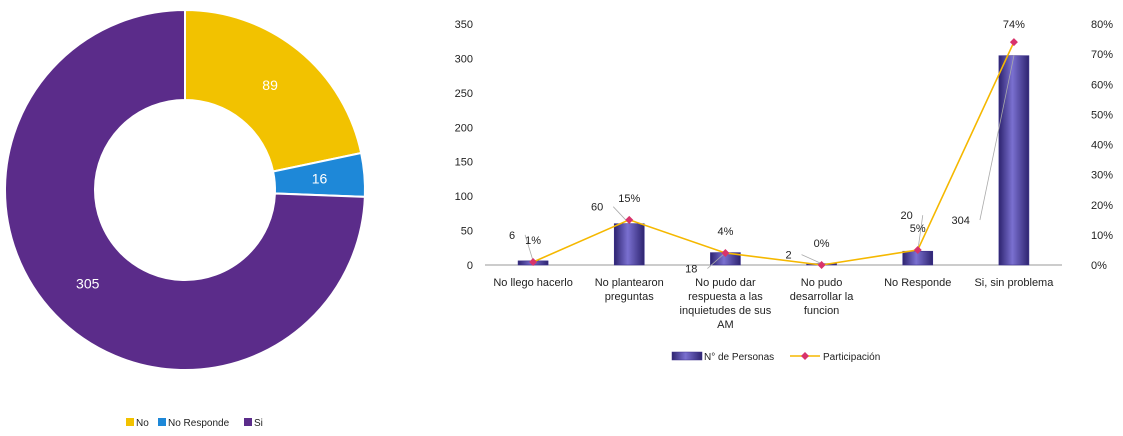 Image resolution: width=1123 pixels, height=436 pixels. Describe the element at coordinates (464, 163) in the screenshot. I see `y-left-tick-label: 150` at that location.